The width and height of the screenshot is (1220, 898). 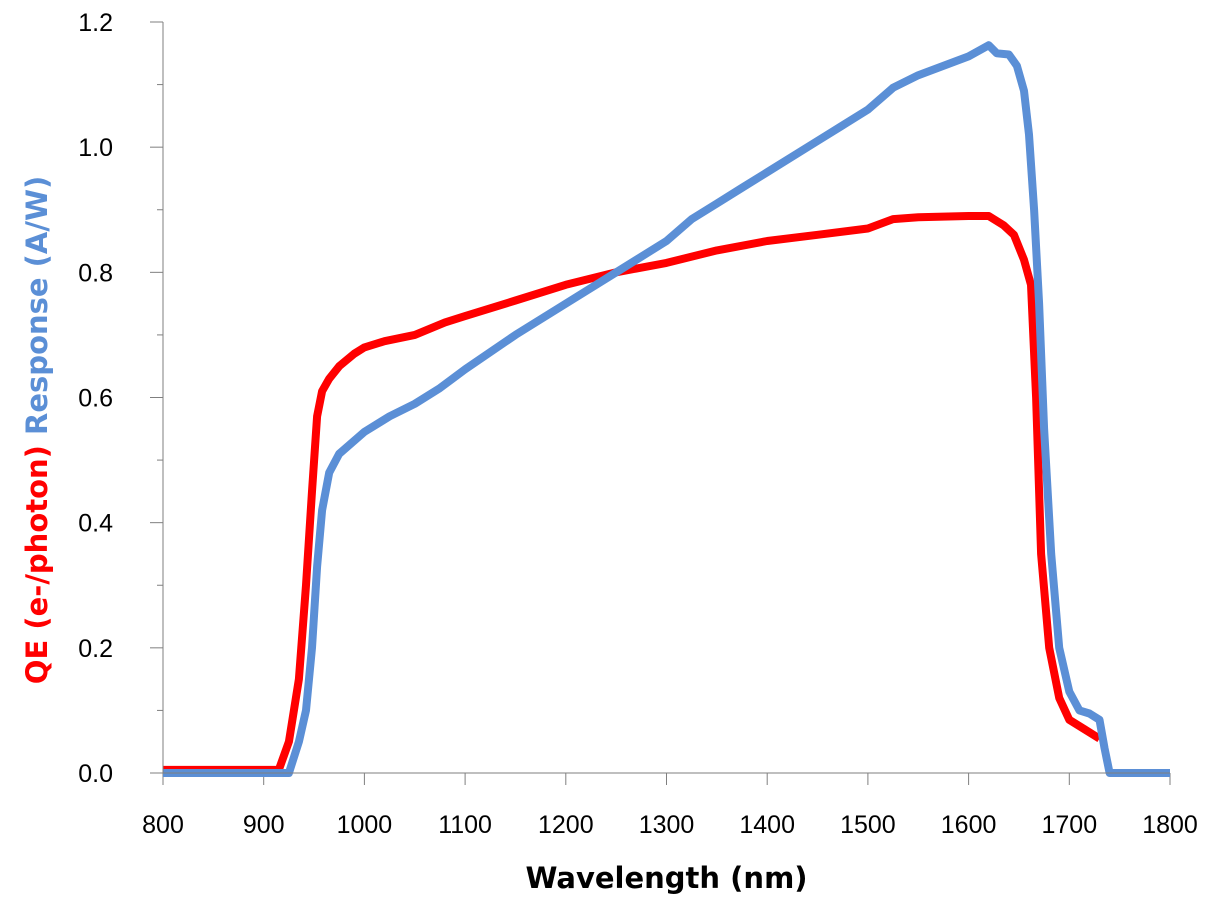 I want to click on y-tick-label: 1.2, so click(x=95, y=23).